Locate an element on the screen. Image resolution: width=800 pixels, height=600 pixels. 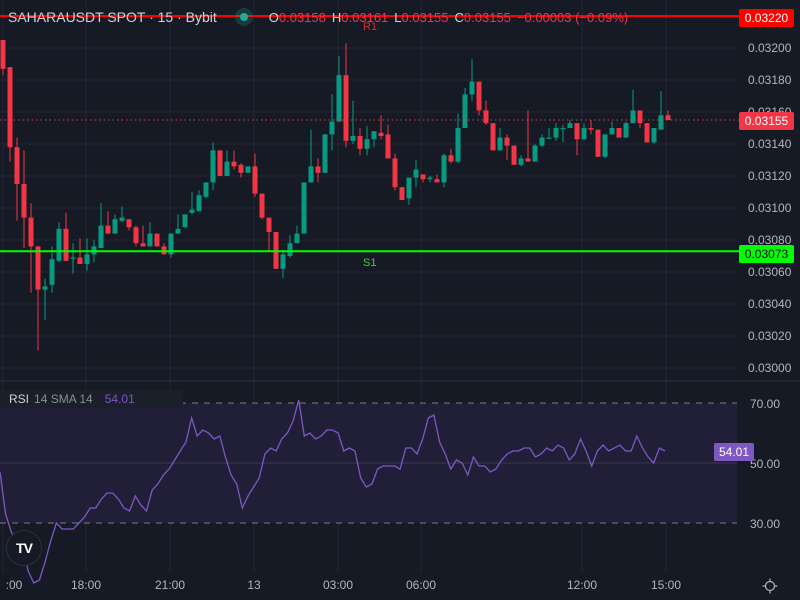
price-tick: 0.03120 is located at coordinates (770, 176).